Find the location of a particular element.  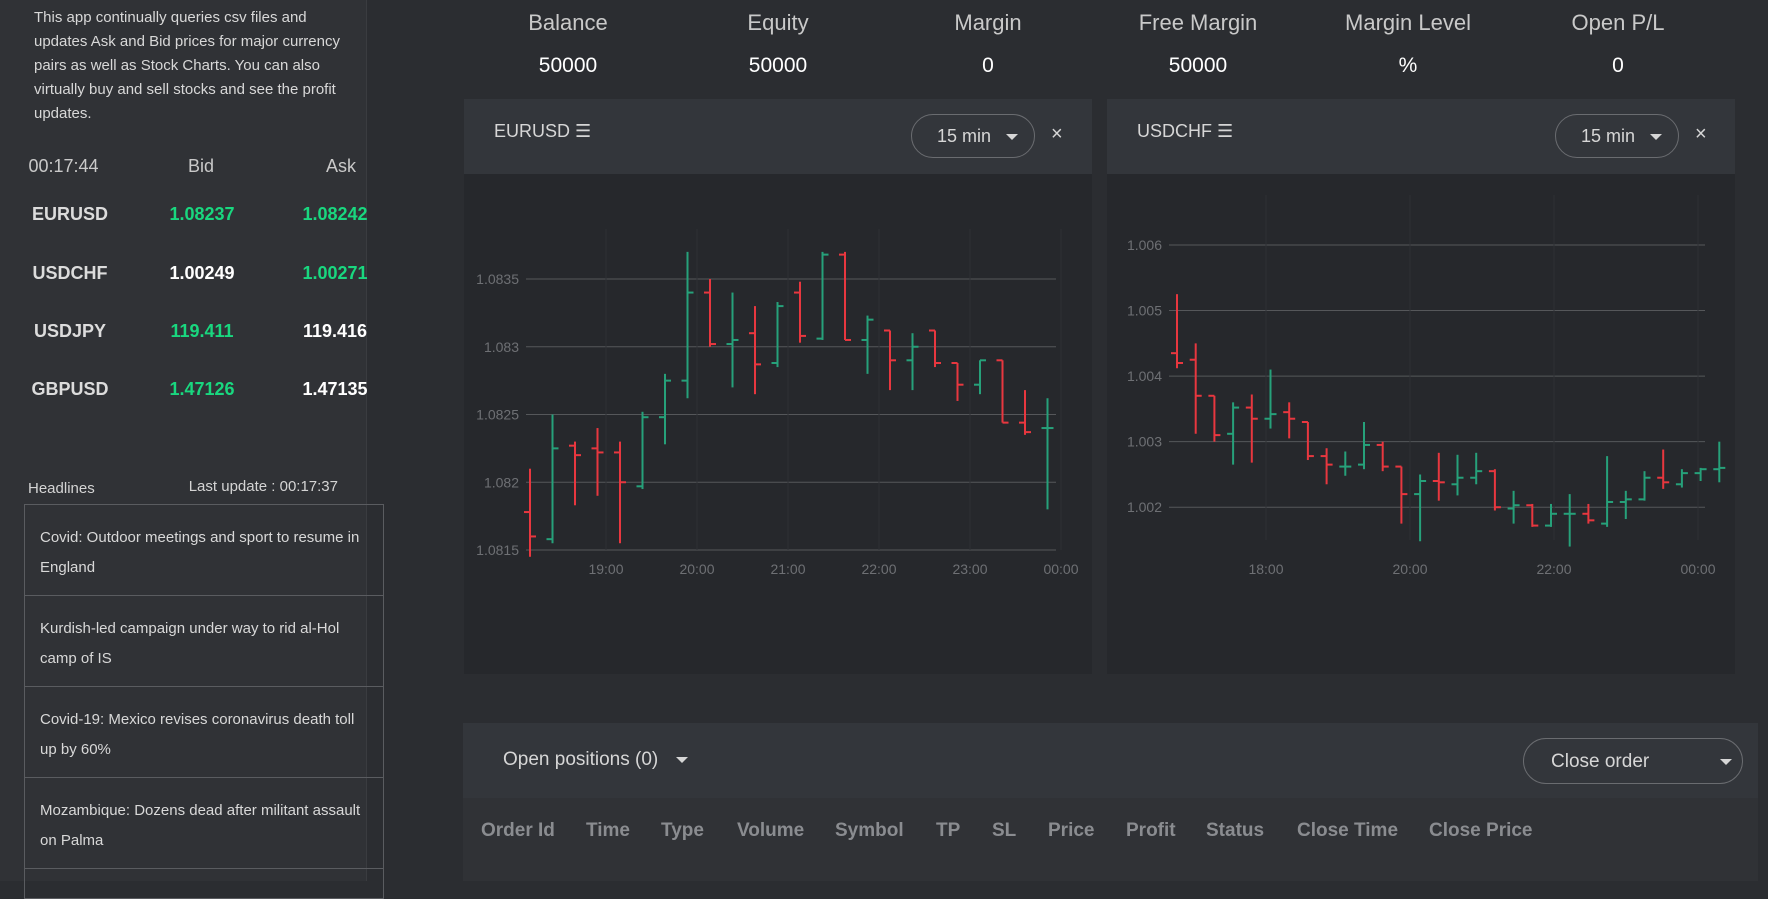

x-tick-label: 19:00 is located at coordinates (605, 569).